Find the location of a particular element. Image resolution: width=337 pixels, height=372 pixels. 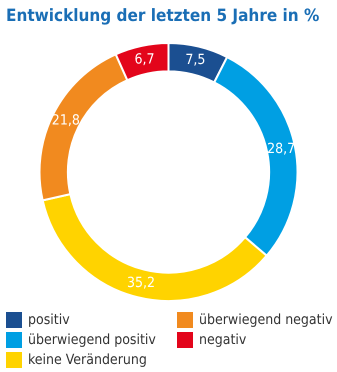

legend-label: überwiegend negativ is located at coordinates (266, 320).